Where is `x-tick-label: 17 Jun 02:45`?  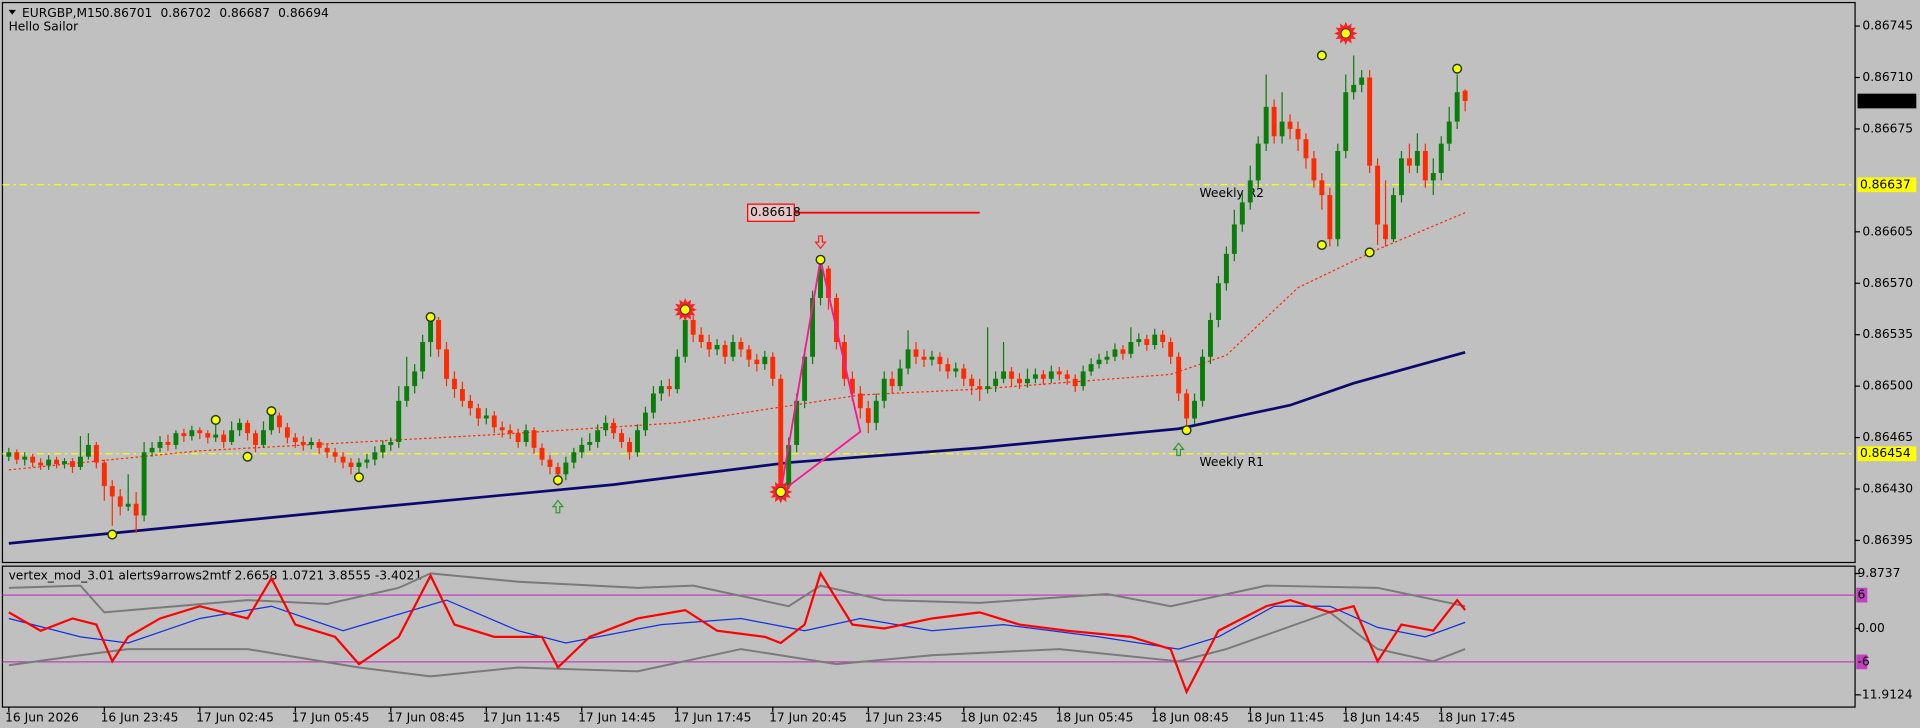
x-tick-label: 17 Jun 02:45 is located at coordinates (235, 718).